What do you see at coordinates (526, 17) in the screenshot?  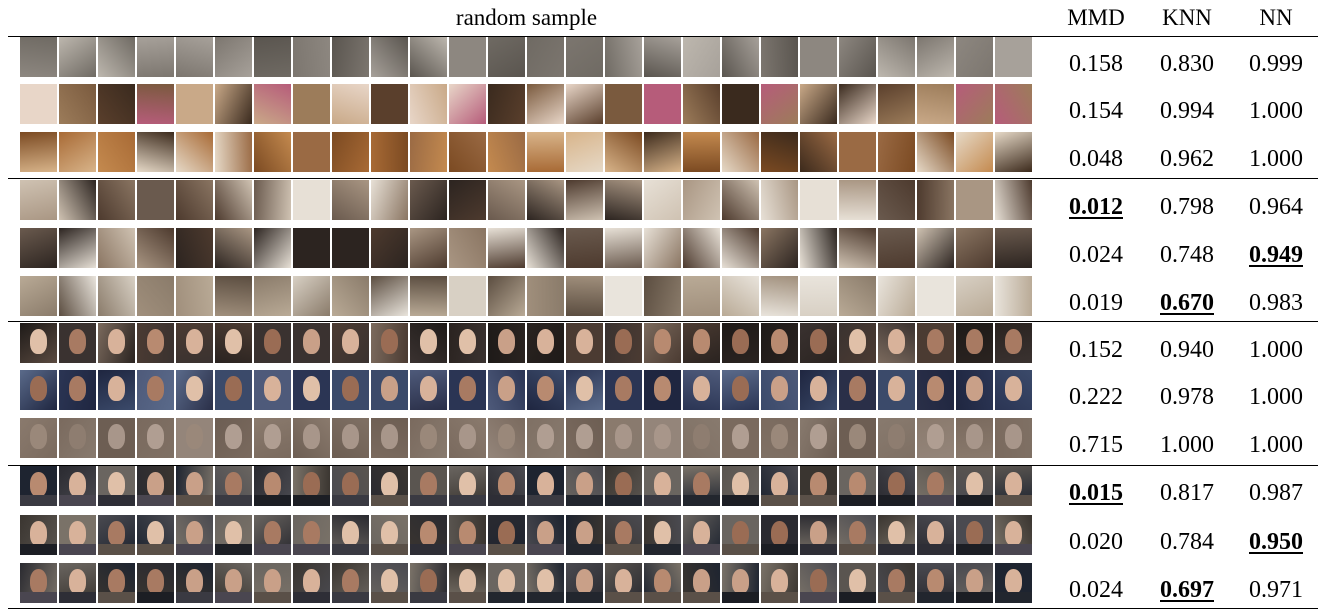 I see `header-random-sample: random sample` at bounding box center [526, 17].